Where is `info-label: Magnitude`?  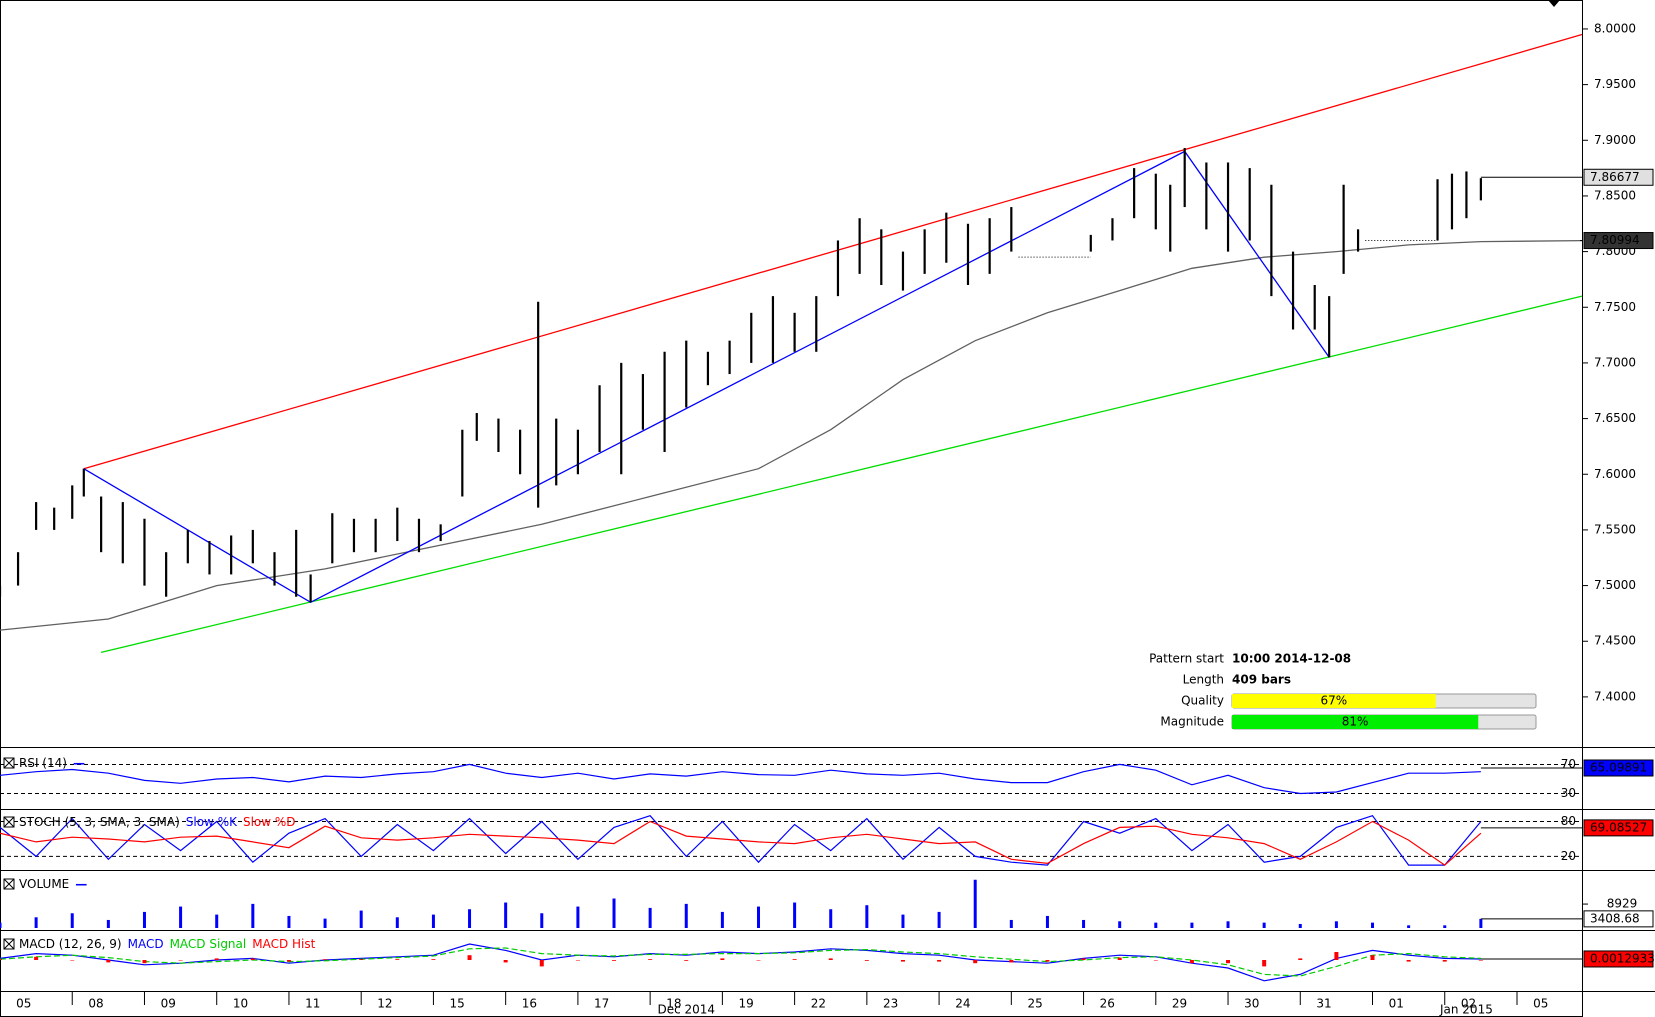
info-label: Magnitude is located at coordinates (1192, 722).